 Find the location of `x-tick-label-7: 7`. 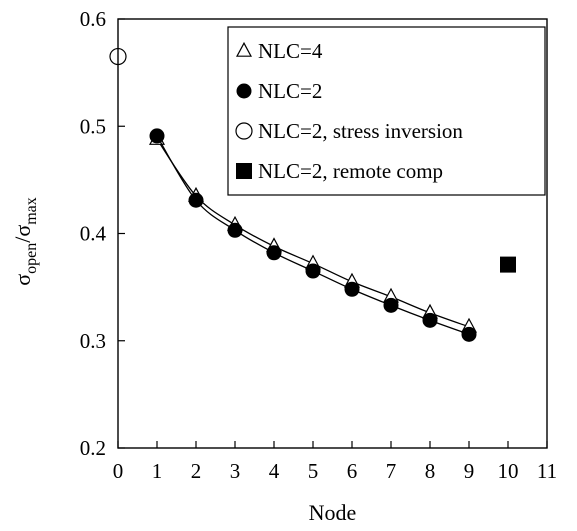

x-tick-label-7: 7 is located at coordinates (391, 471).